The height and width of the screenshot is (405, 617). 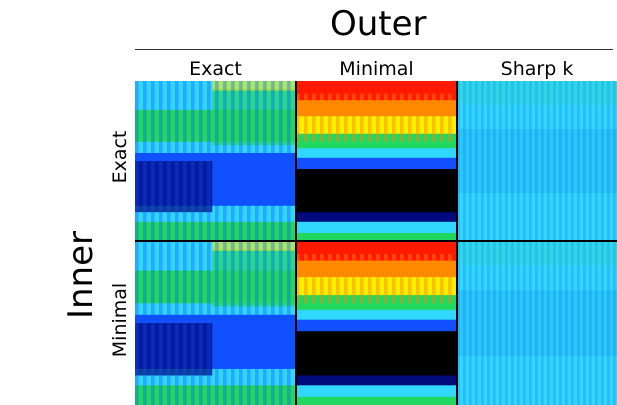 I want to click on row-label-exact: Exact, so click(x=120, y=157).